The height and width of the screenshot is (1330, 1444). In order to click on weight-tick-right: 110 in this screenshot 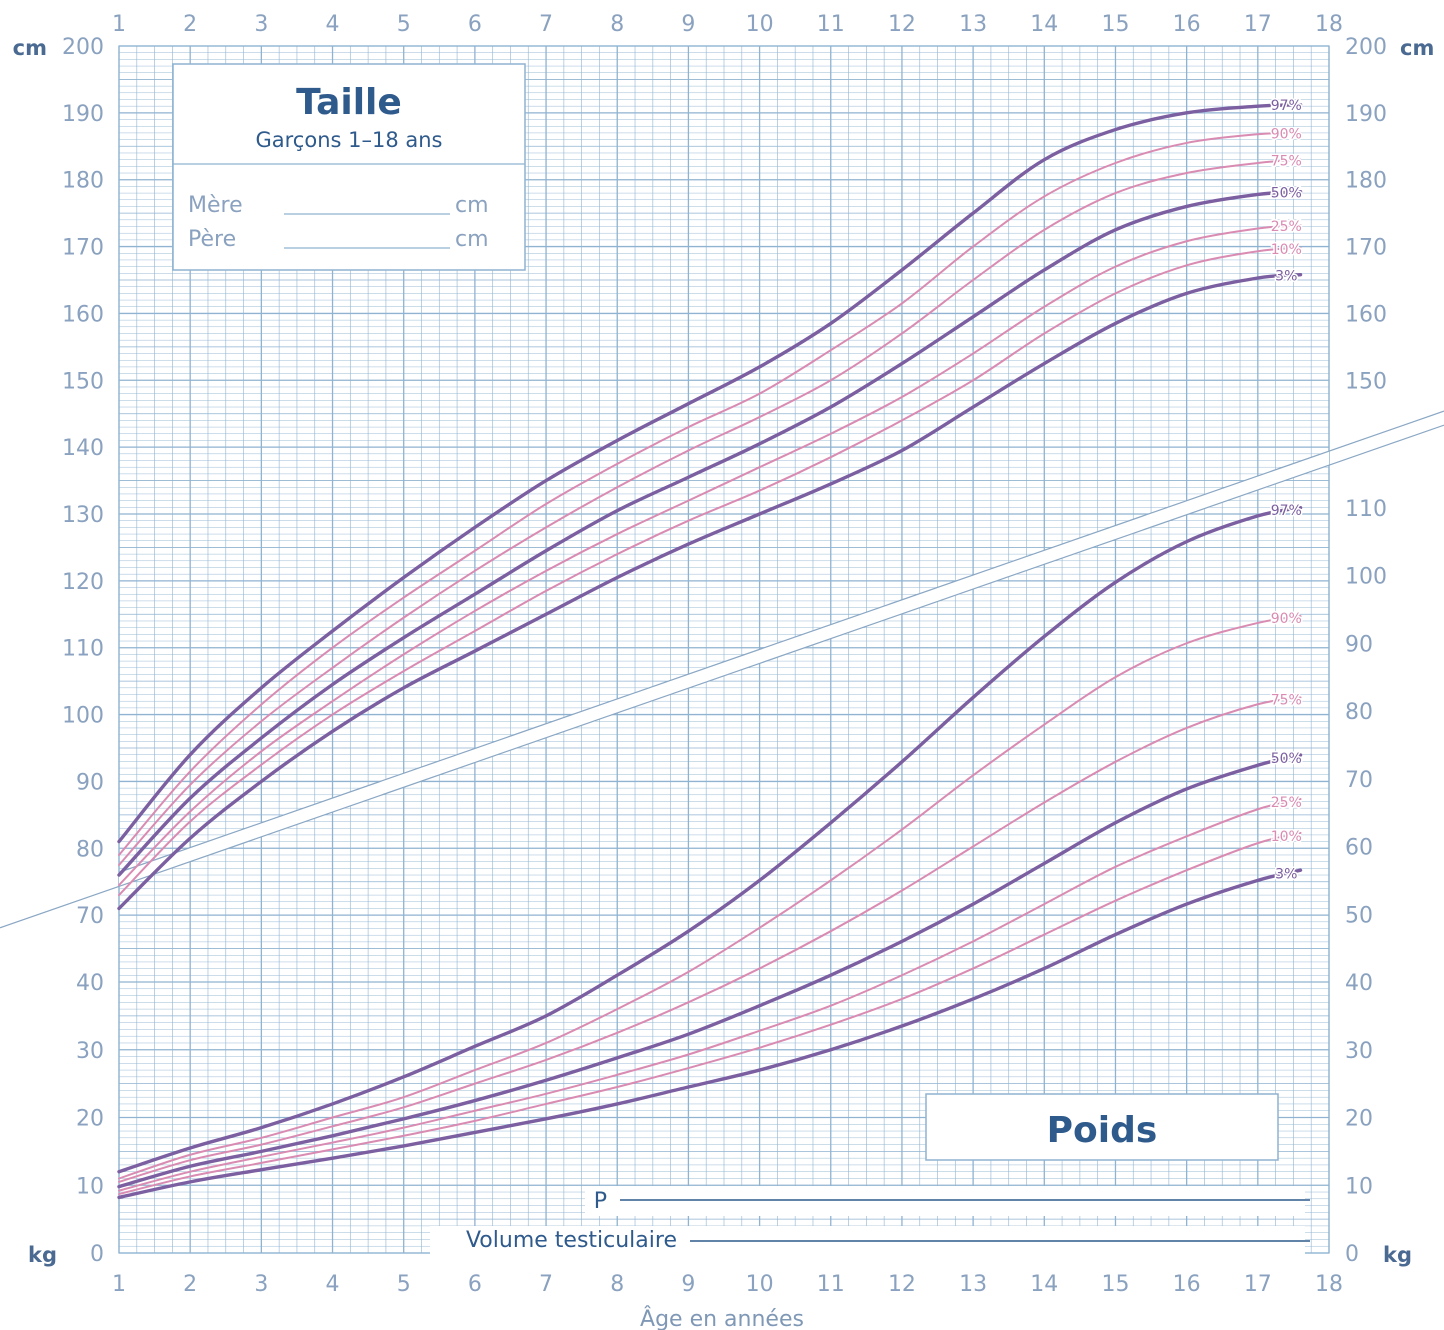, I will do `click(1366, 509)`.